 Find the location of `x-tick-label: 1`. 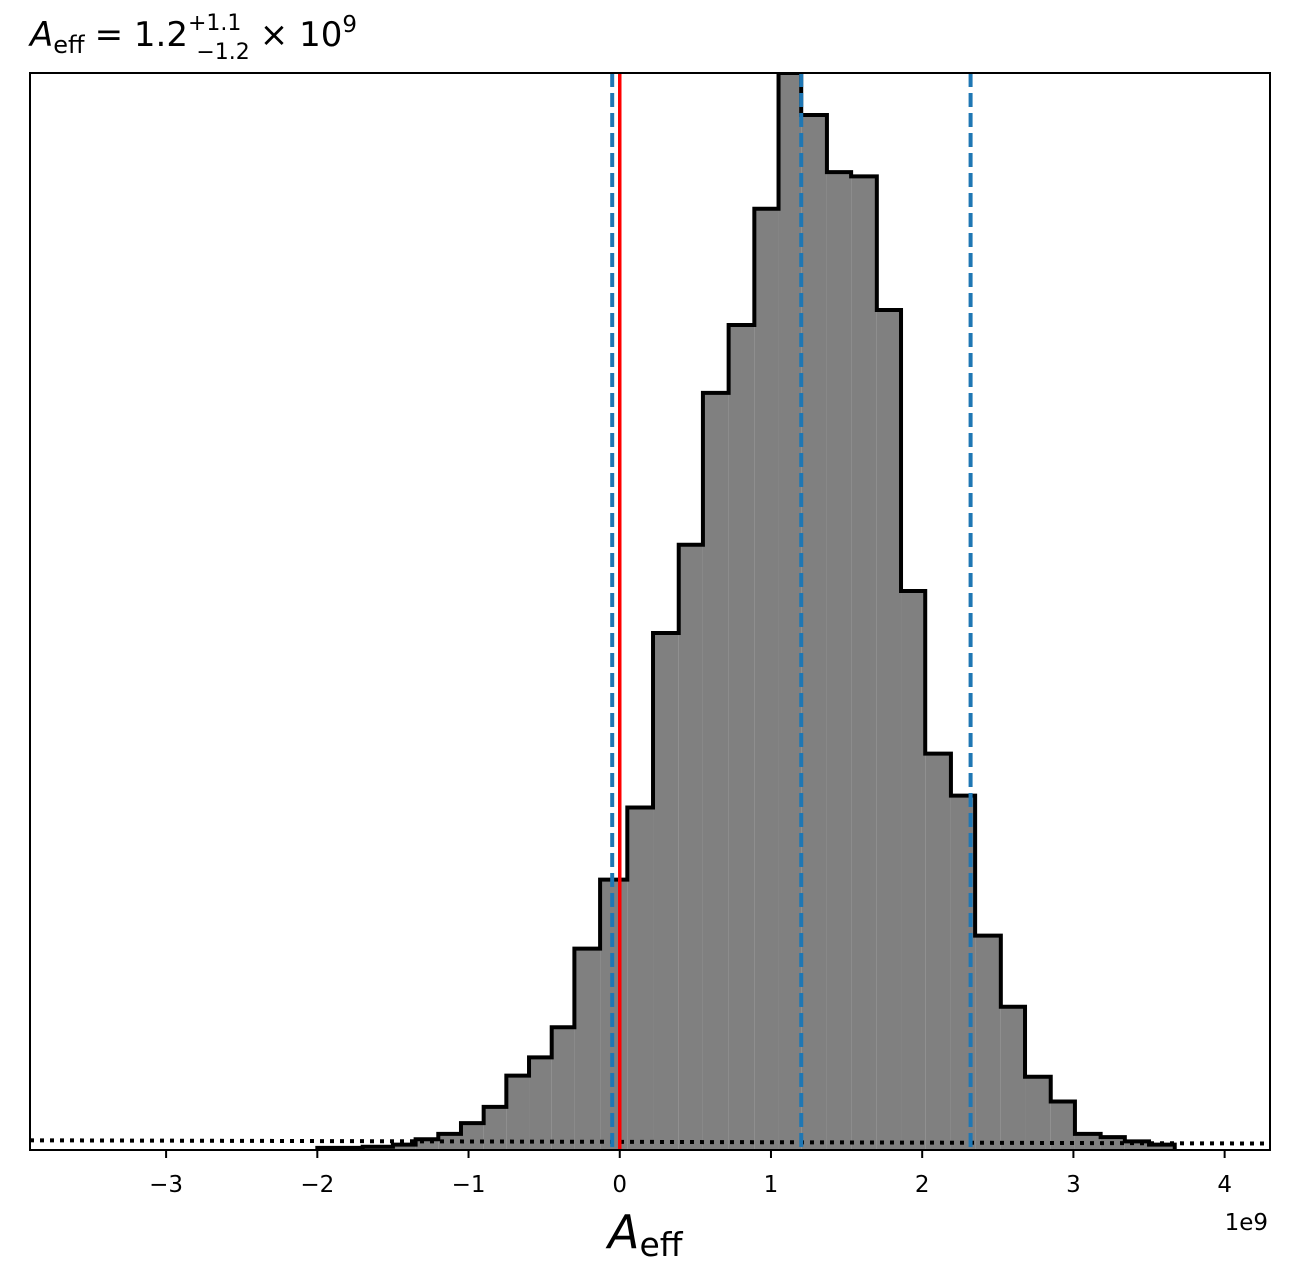

x-tick-label: 1 is located at coordinates (771, 1185).